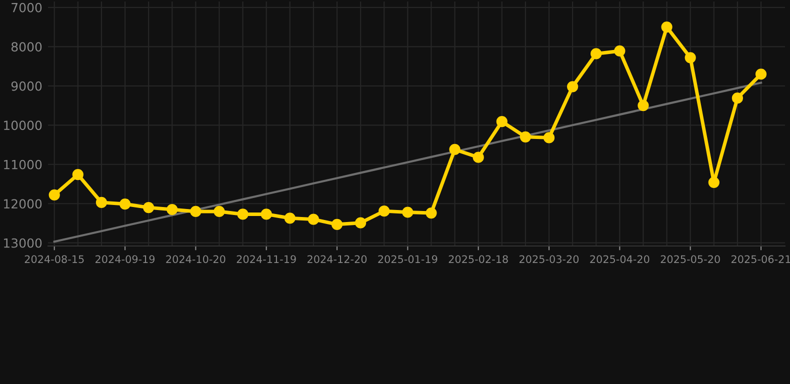  What do you see at coordinates (408, 259) in the screenshot?
I see `x-tick-label: 2025-01-19` at bounding box center [408, 259].